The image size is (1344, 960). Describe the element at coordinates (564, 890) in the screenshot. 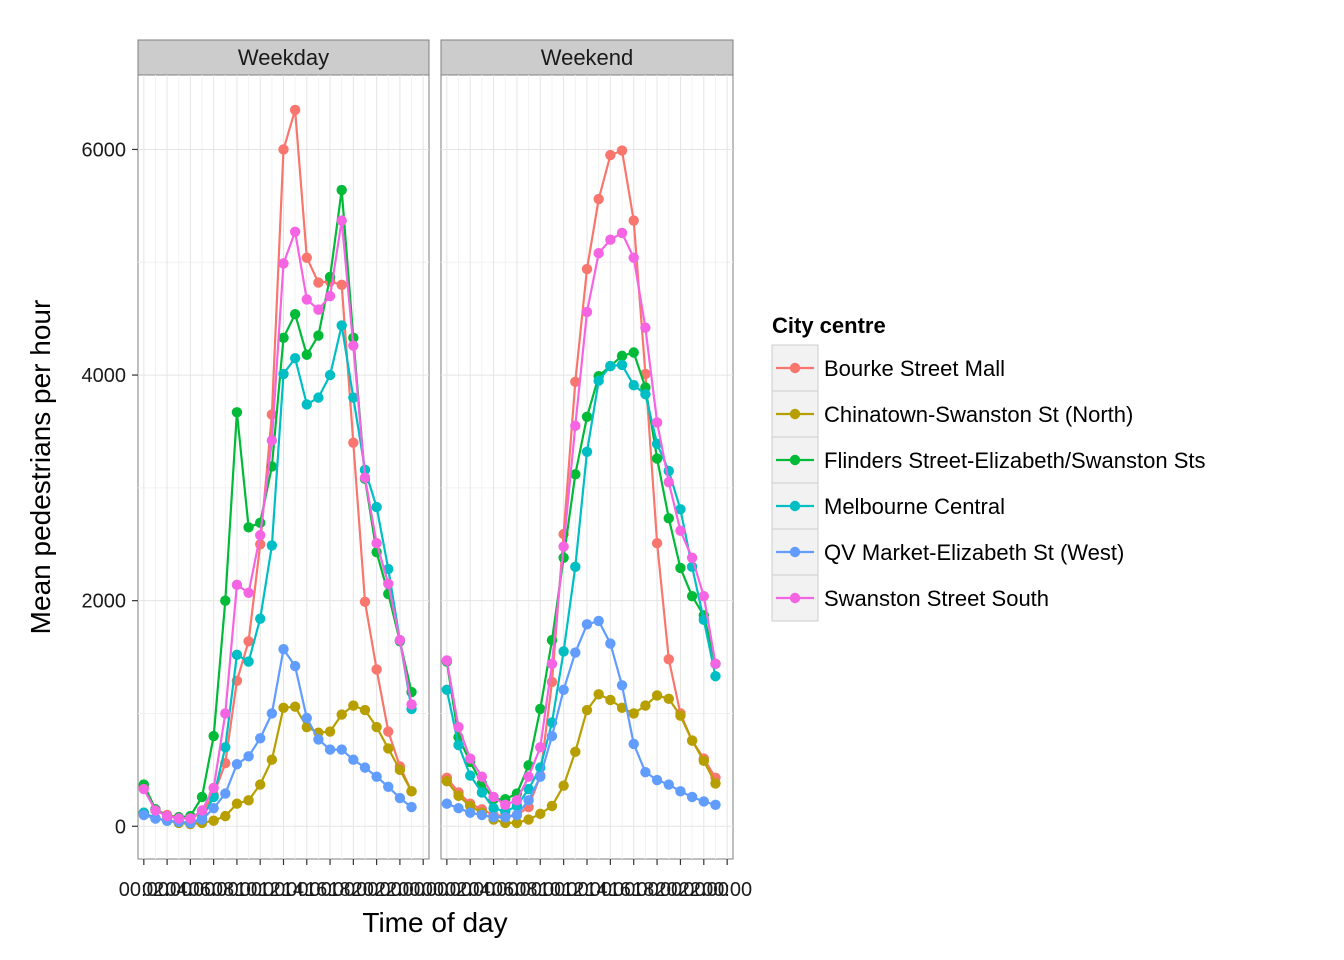

I see `x-tick-label: 10:00` at that location.